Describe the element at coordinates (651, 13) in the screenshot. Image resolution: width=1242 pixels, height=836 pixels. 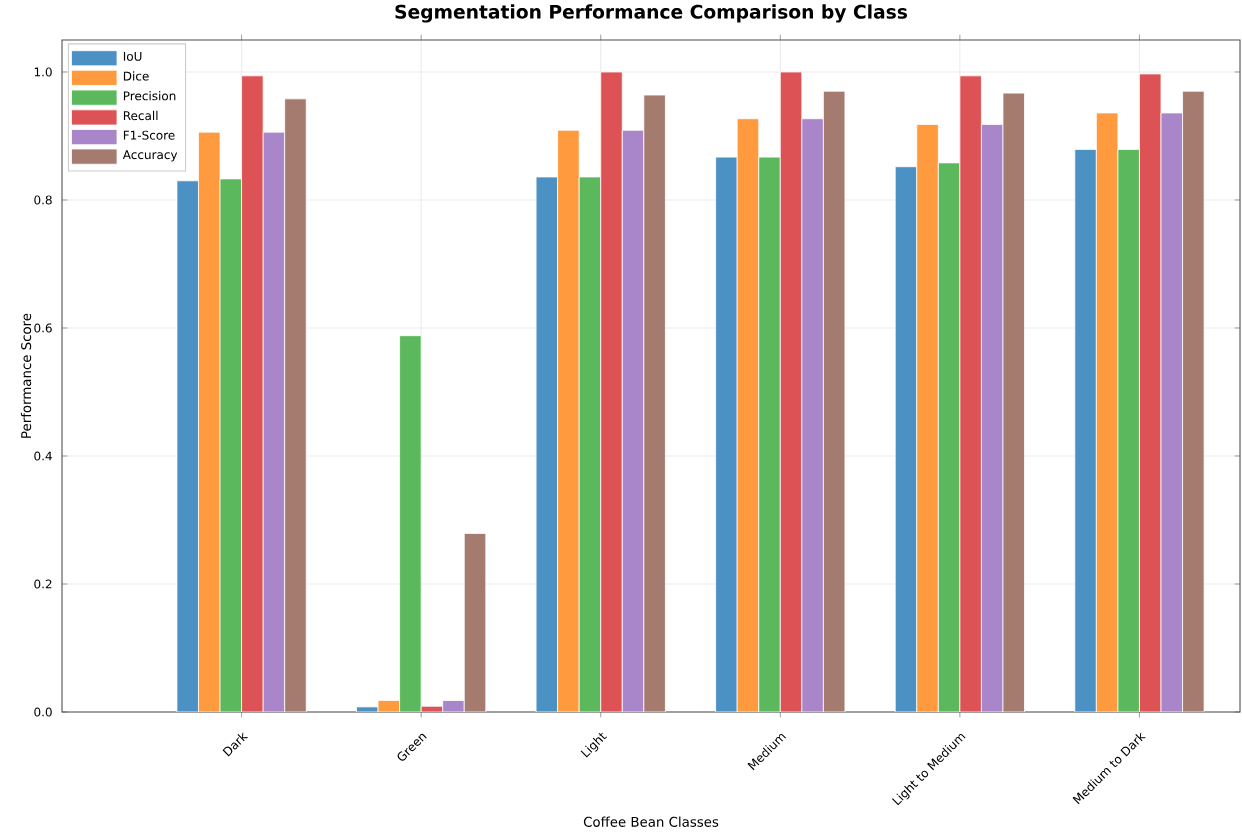
I see `chart-title: Segmentation Performance Comparison by Class` at that location.